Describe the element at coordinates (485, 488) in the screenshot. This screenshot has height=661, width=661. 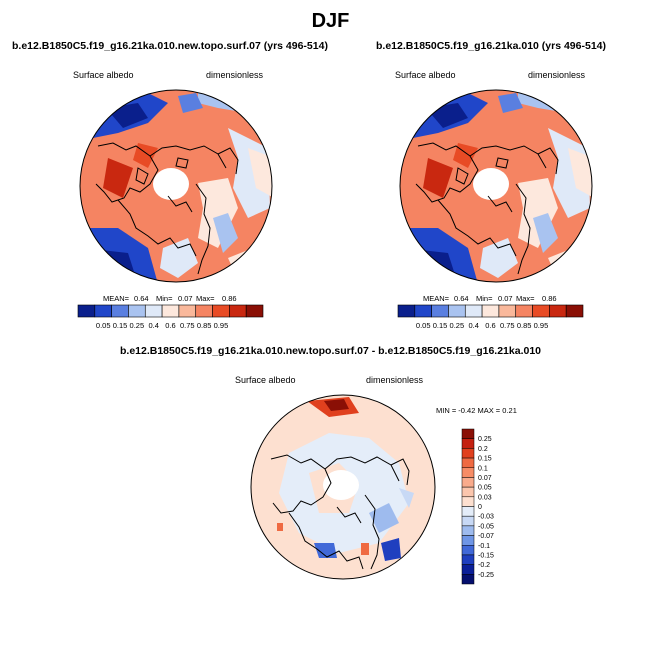
I see `panel3-colorbar-tick-label: 0.05` at that location.